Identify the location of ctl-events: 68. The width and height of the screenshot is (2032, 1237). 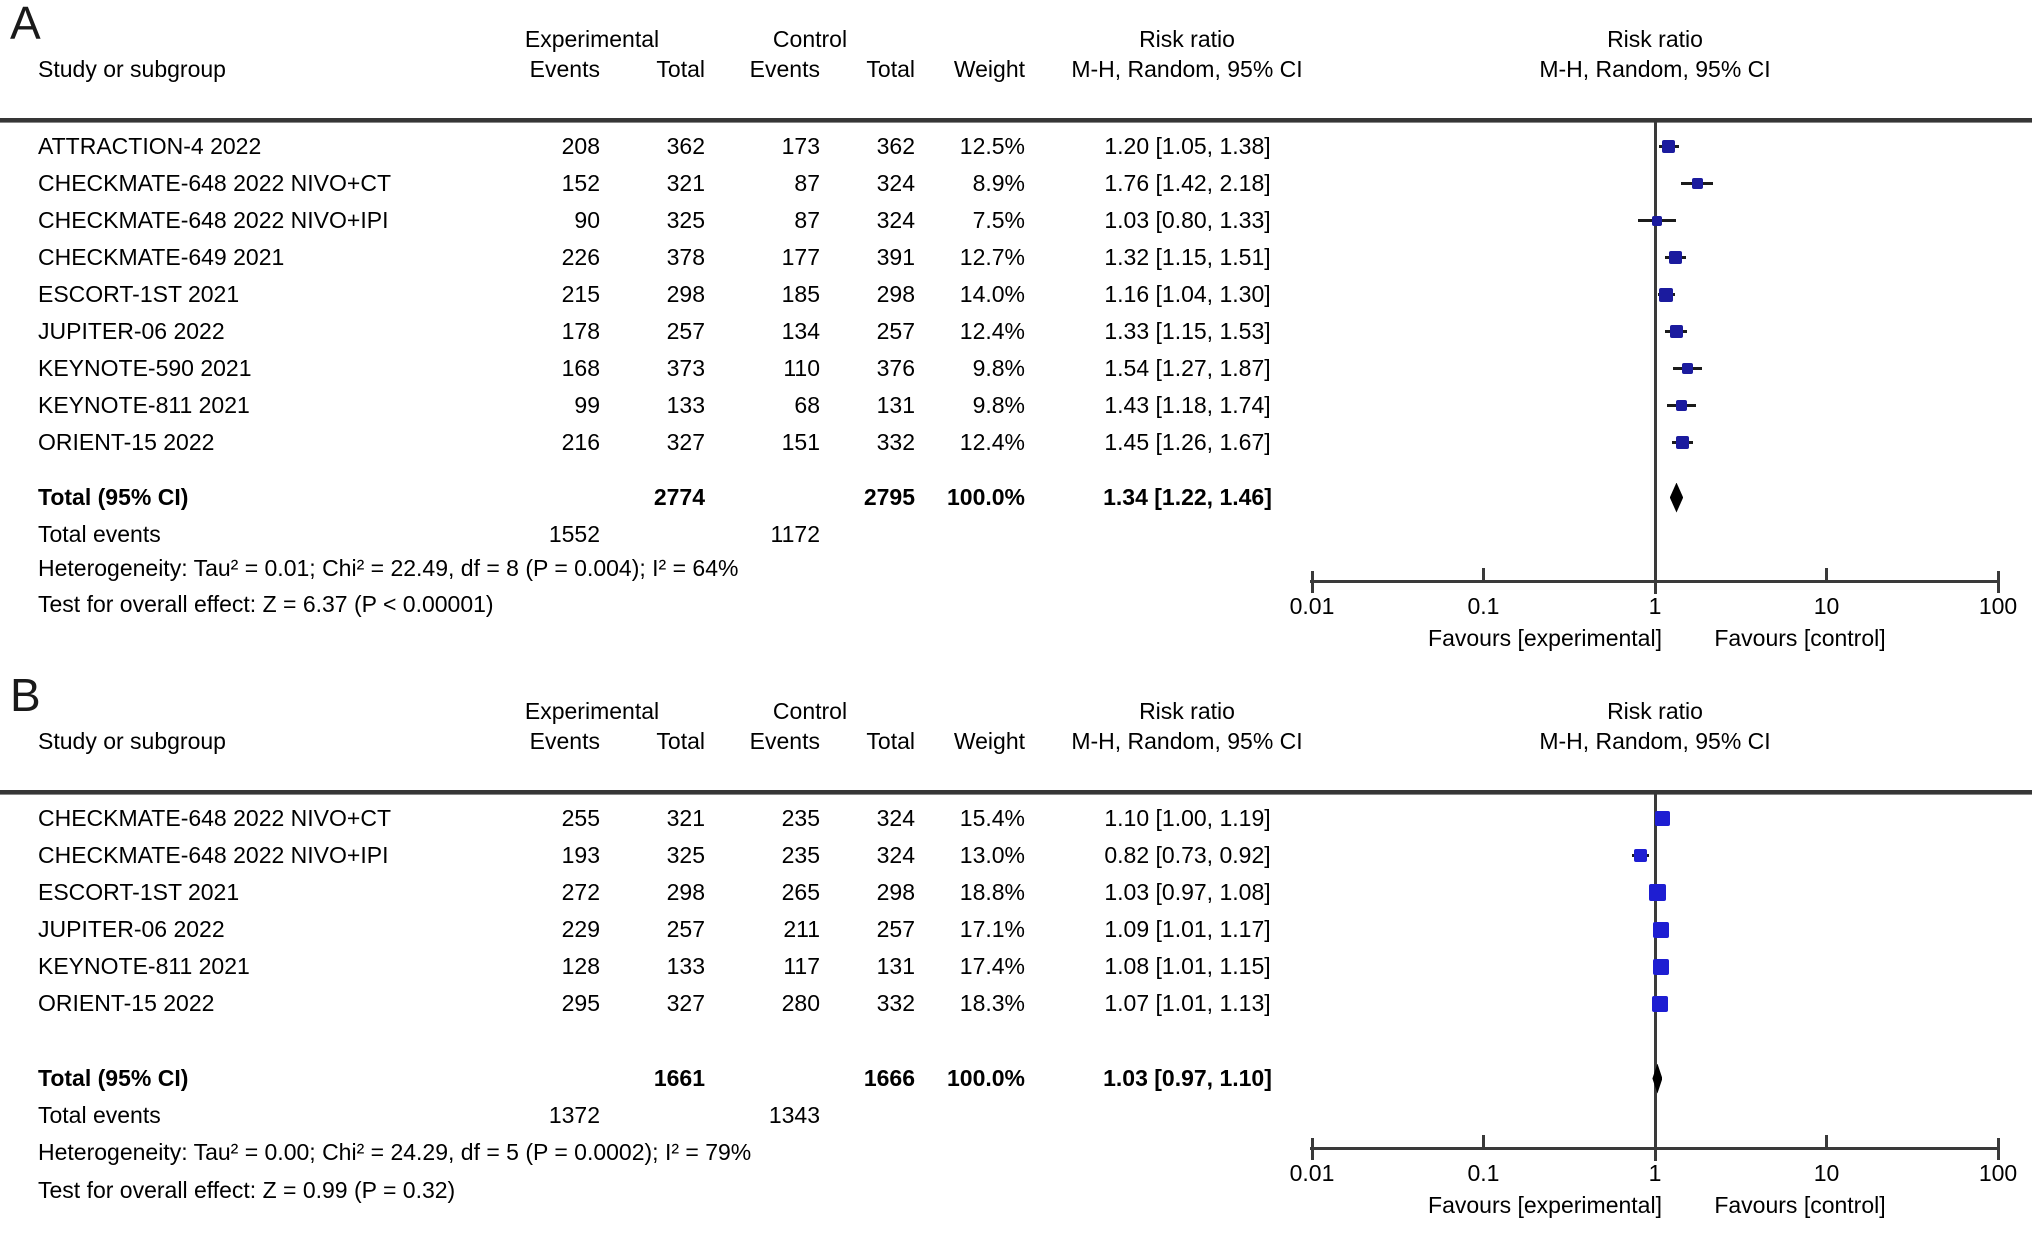
(807, 405).